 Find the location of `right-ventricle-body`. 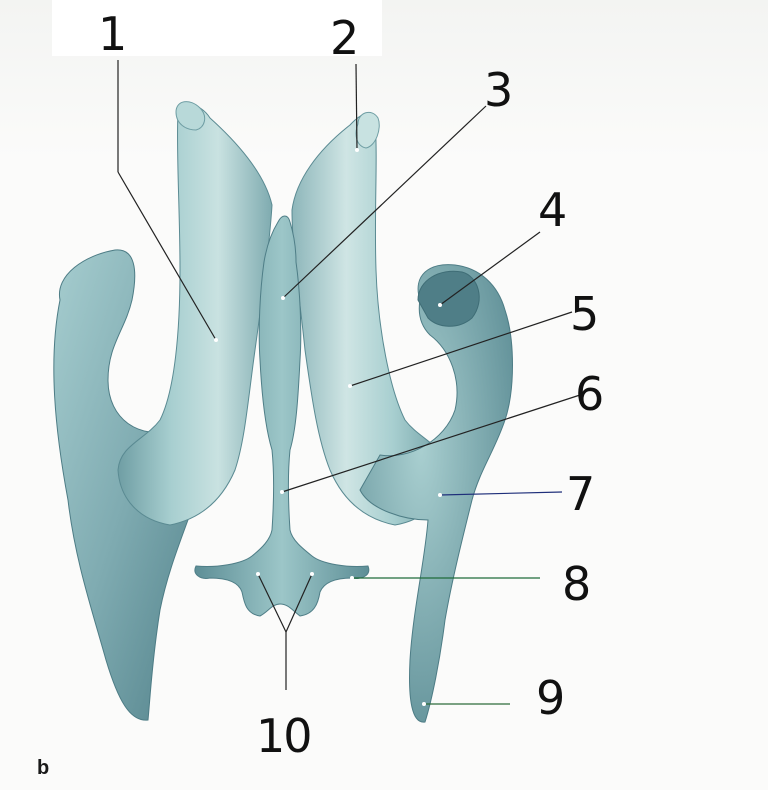

right-ventricle-body is located at coordinates (369, 319).